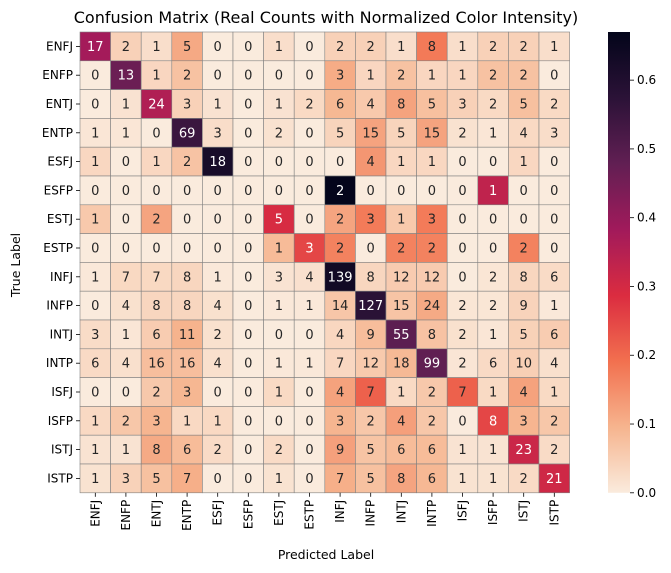 The width and height of the screenshot is (671, 573). I want to click on cell-value-label: 9, so click(371, 335).